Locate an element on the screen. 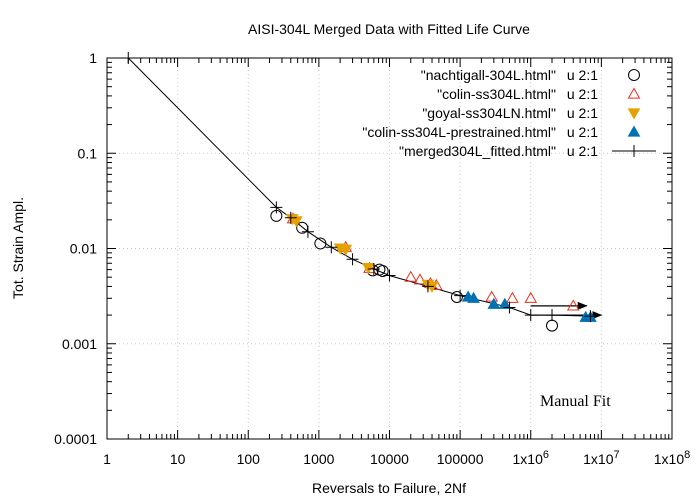 The width and height of the screenshot is (700, 500). y-tick-label: 0.001 is located at coordinates (79, 344).